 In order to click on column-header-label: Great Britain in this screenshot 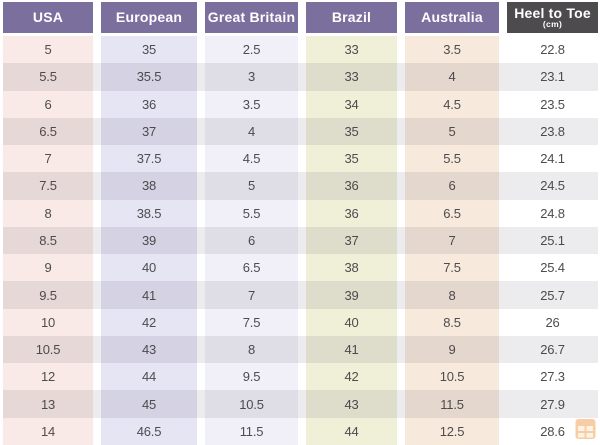, I will do `click(251, 17)`.